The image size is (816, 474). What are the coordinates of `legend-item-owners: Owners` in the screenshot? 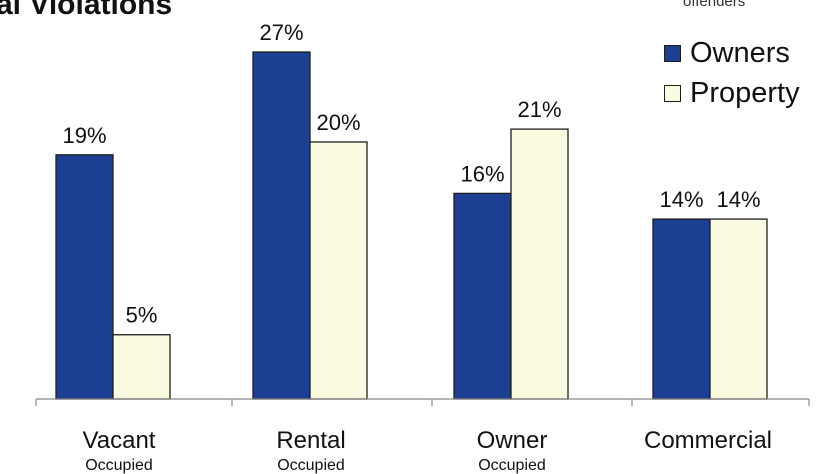 It's located at (732, 53).